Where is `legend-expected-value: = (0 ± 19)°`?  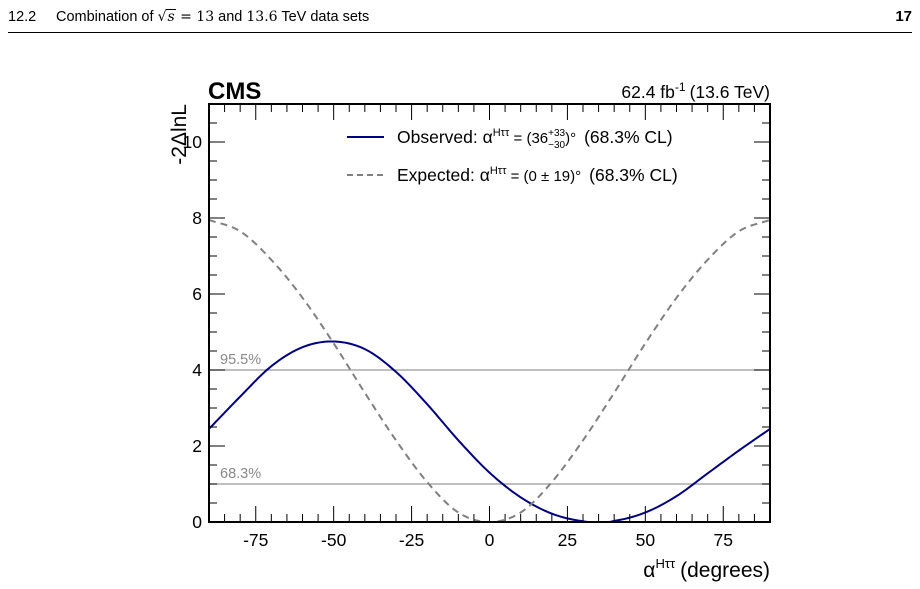 legend-expected-value: = (0 ± 19)° is located at coordinates (543, 176).